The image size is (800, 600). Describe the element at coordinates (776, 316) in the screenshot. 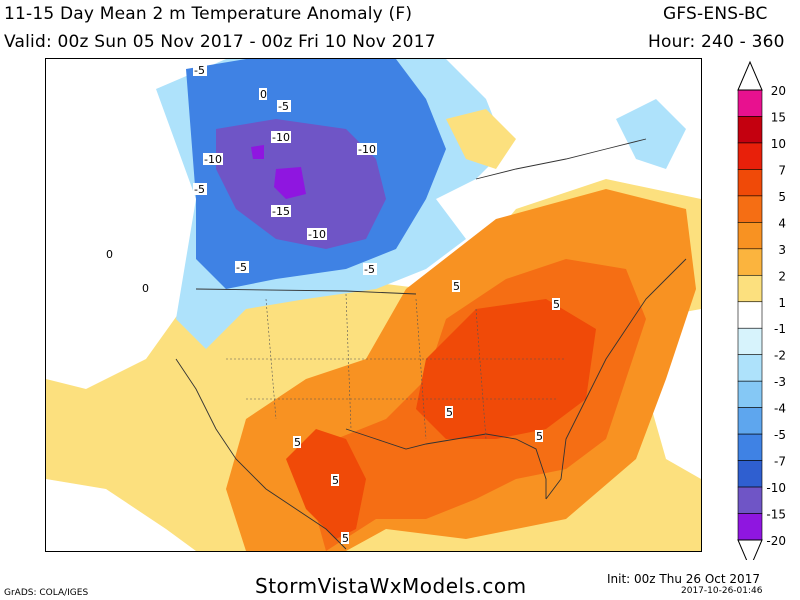

I see `legend-labels: 20 15 10 7 5 4 3 2 1 -1 -2 -3 -4 -5 -7 -10 -15 -20` at that location.